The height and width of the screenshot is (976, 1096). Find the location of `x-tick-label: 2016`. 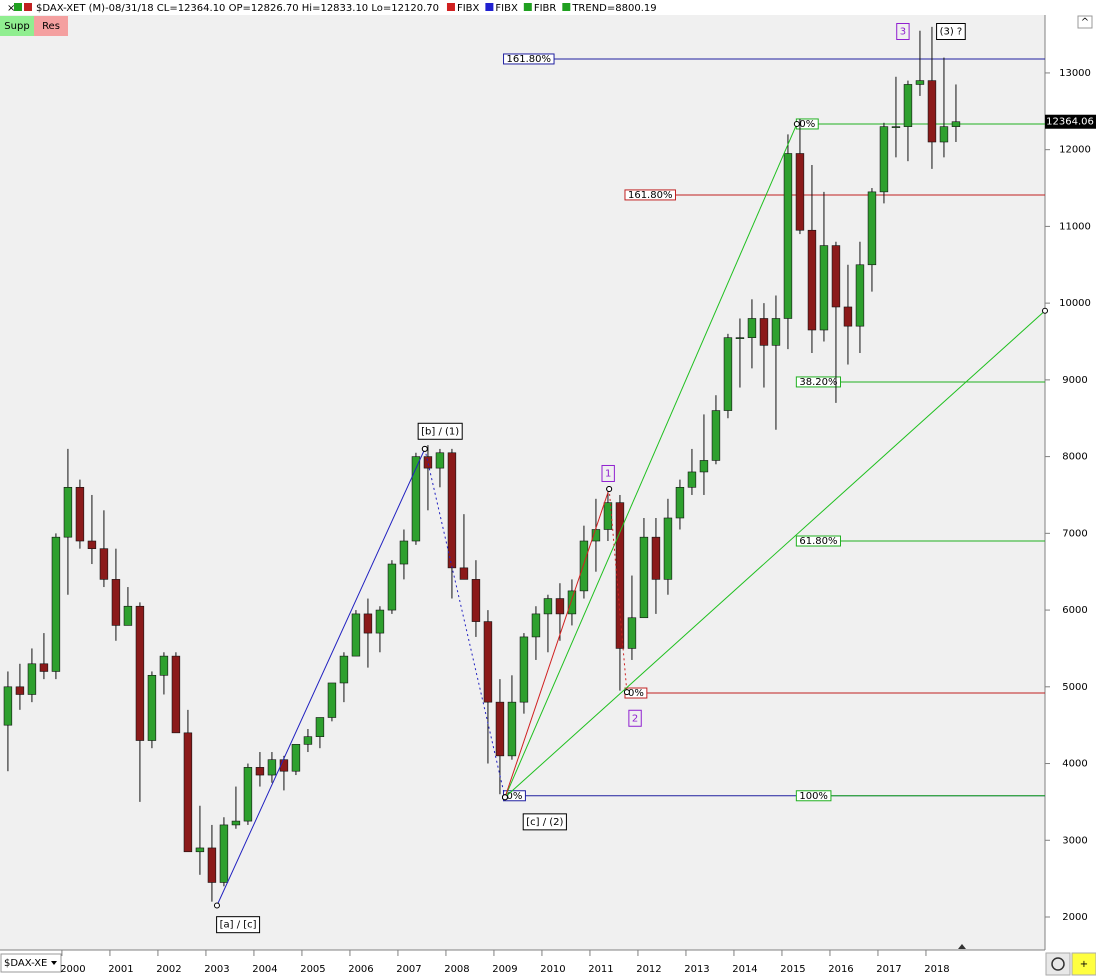

x-tick-label: 2016 is located at coordinates (840, 969).